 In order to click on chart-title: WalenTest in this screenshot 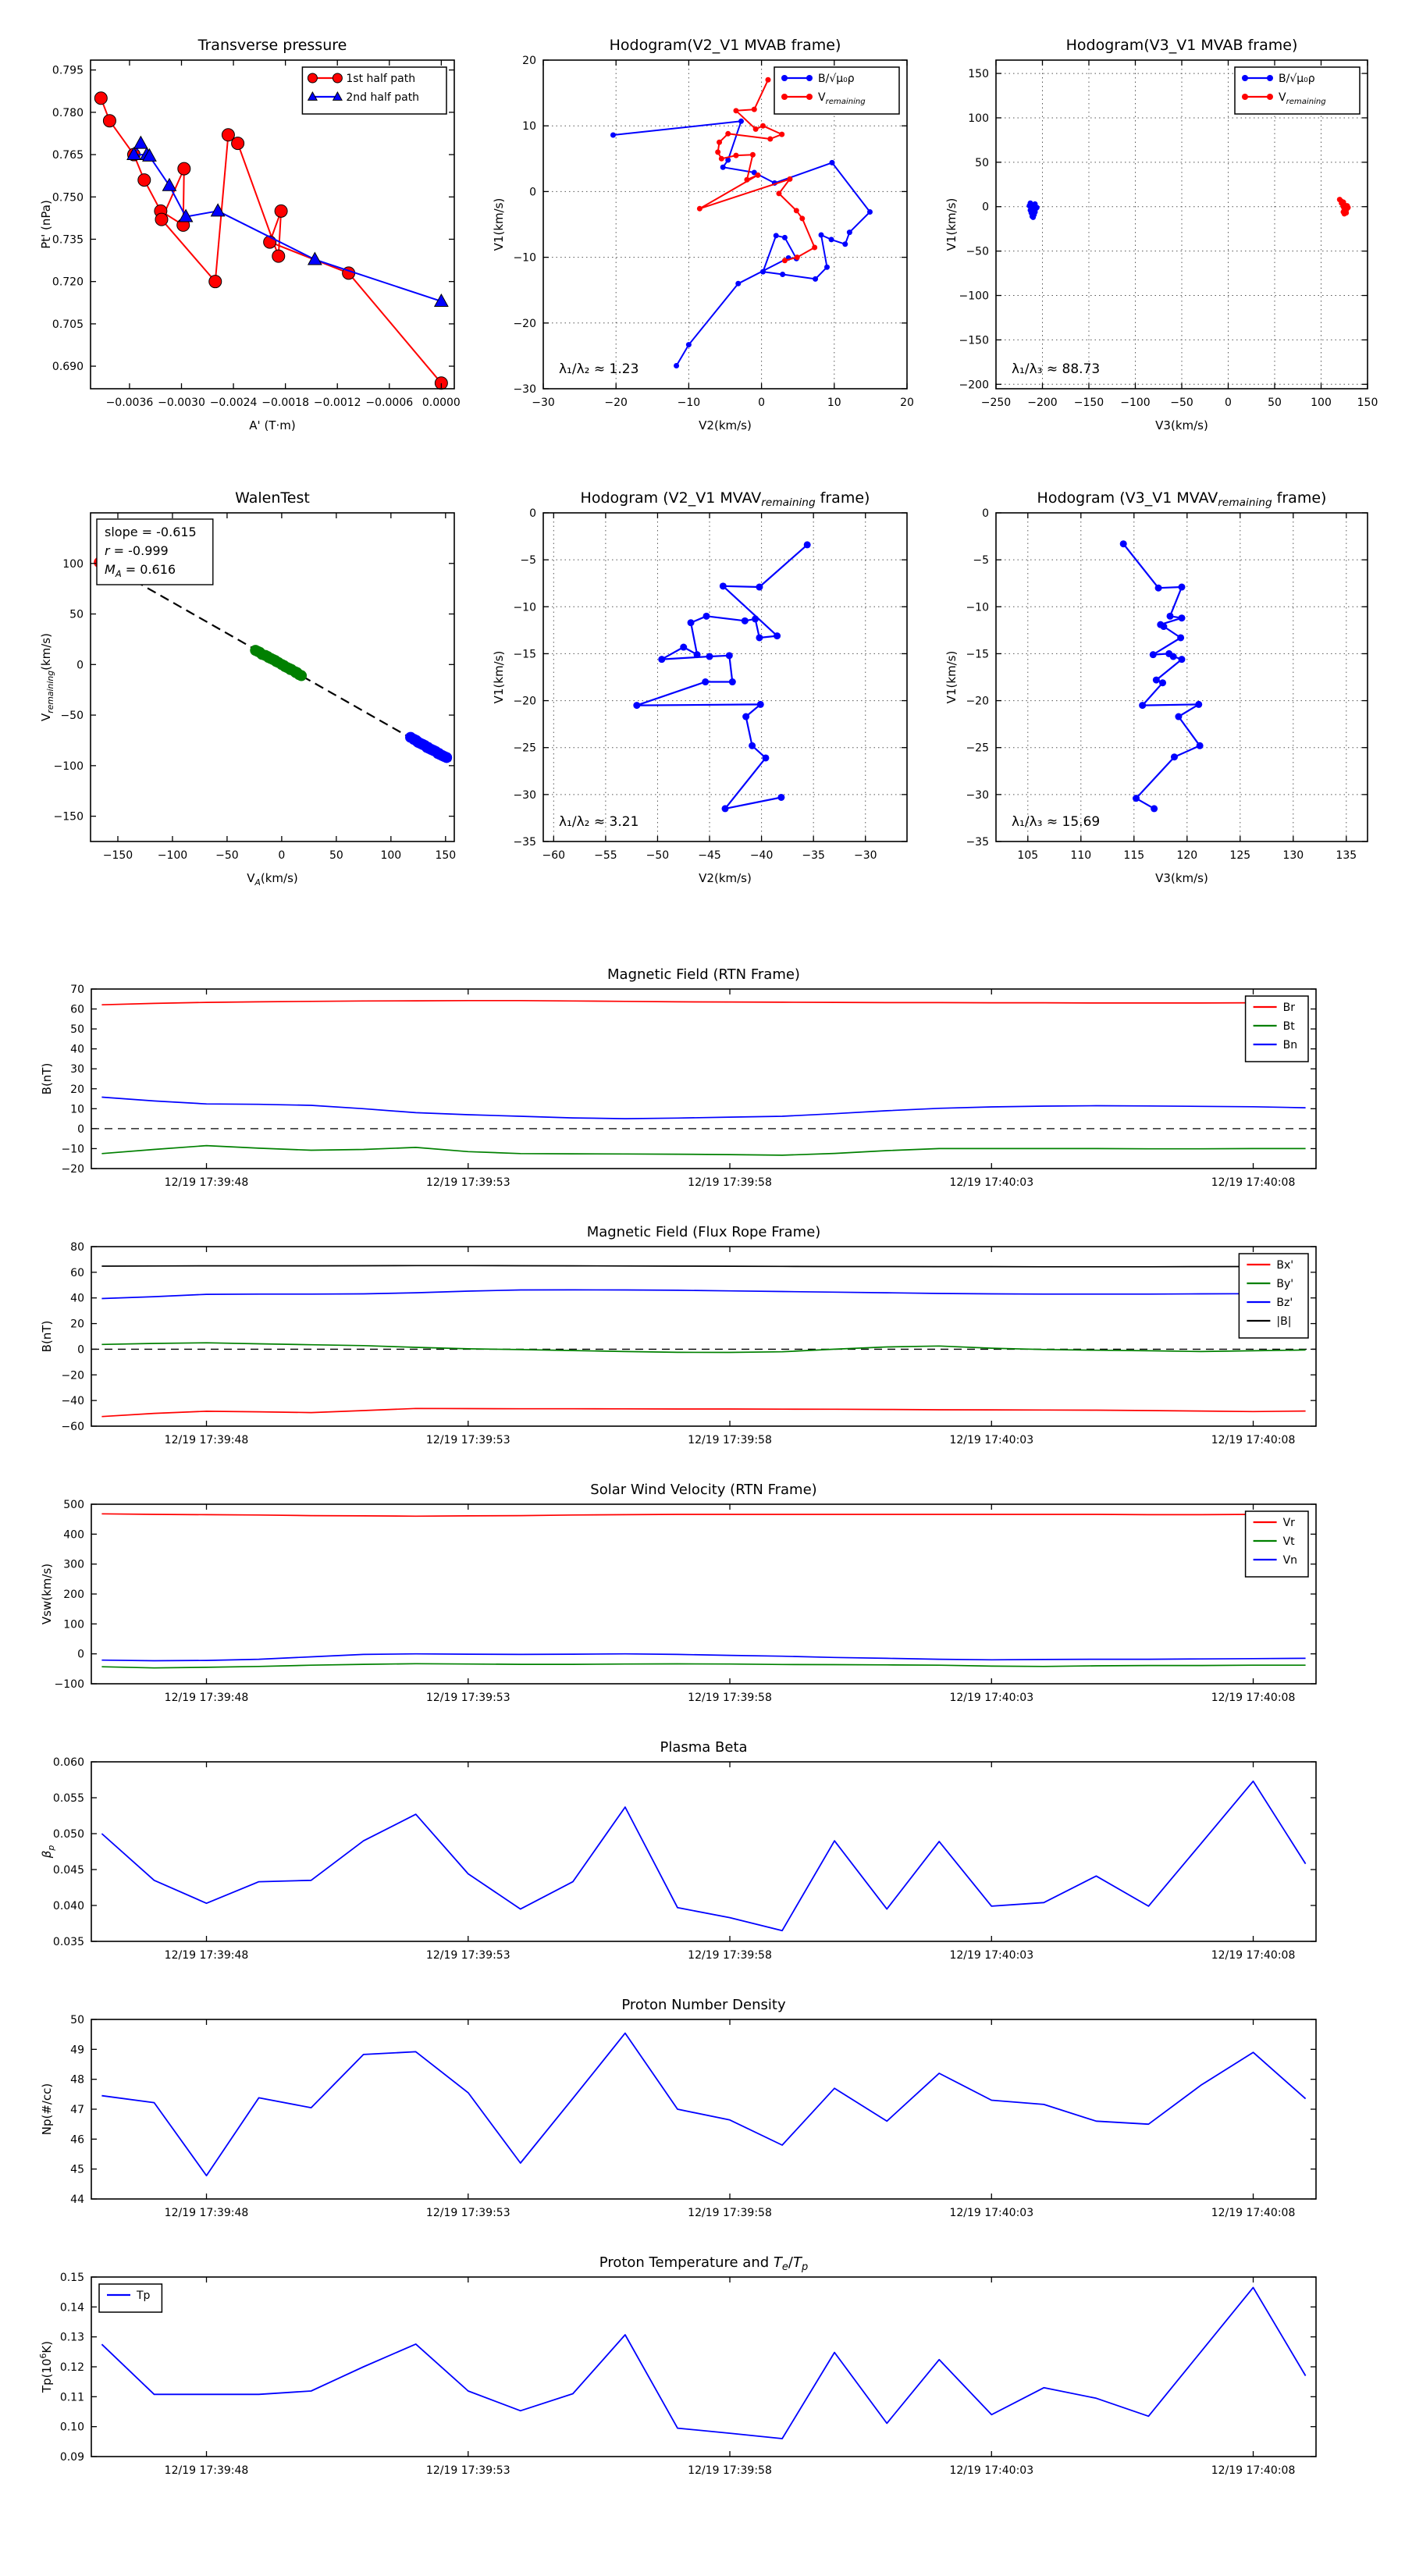, I will do `click(272, 498)`.